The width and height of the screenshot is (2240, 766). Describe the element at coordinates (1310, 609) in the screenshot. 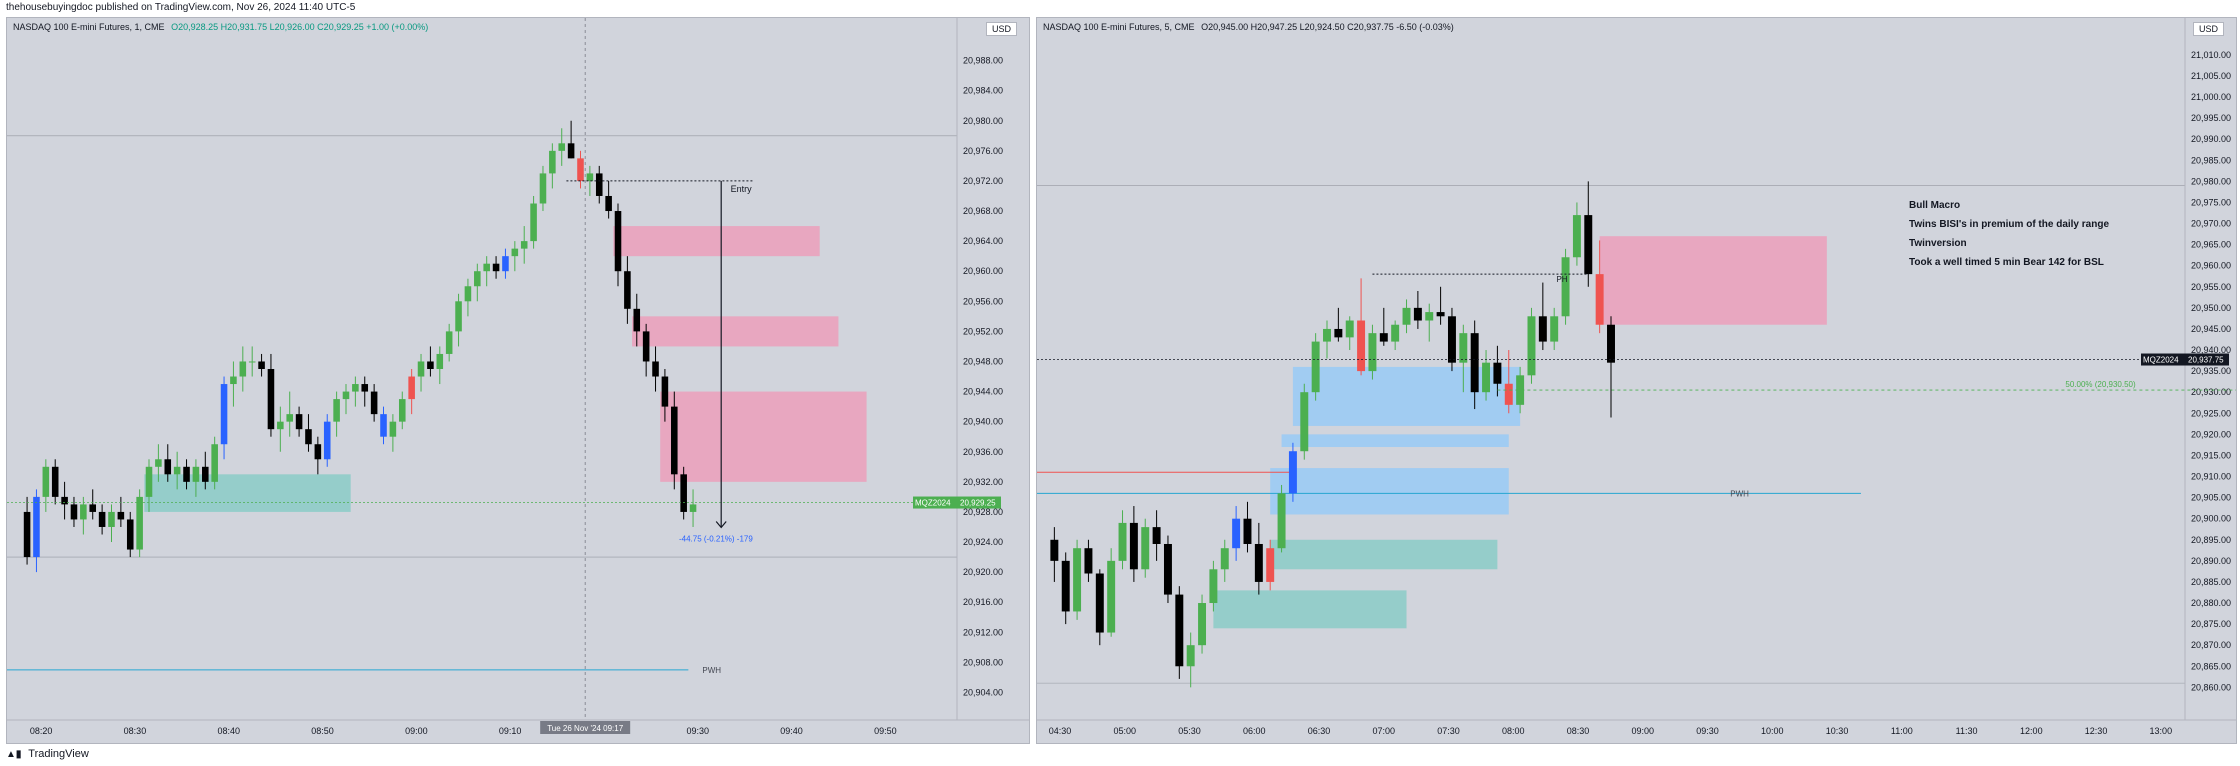

I see `bullish-fvg-zone` at that location.